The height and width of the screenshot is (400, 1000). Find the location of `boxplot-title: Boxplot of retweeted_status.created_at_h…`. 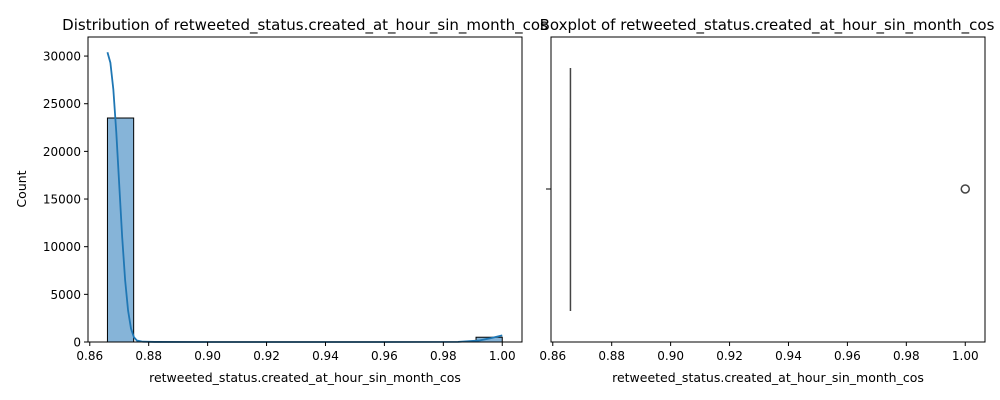

boxplot-title: Boxplot of retweeted_status.created_at_h… is located at coordinates (767, 25).